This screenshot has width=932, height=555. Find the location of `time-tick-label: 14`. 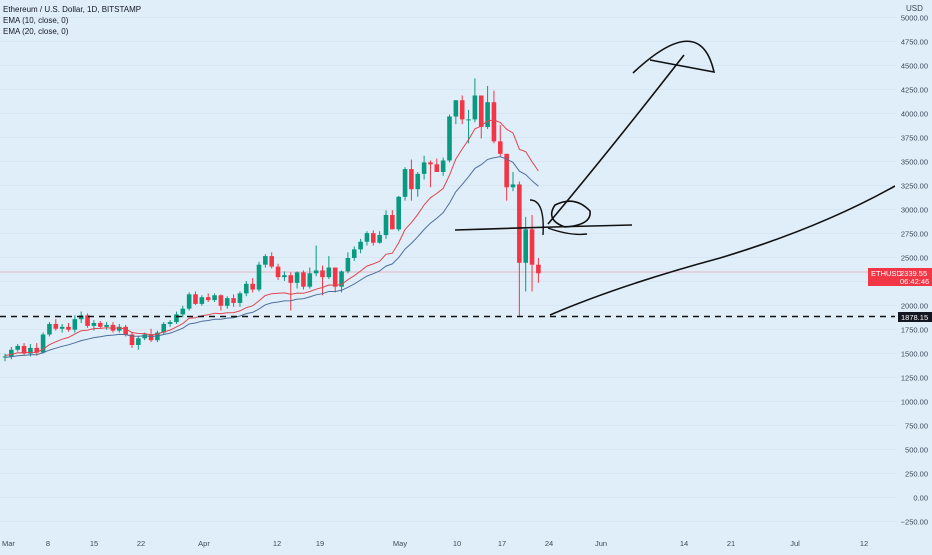

time-tick-label: 14 is located at coordinates (684, 543).